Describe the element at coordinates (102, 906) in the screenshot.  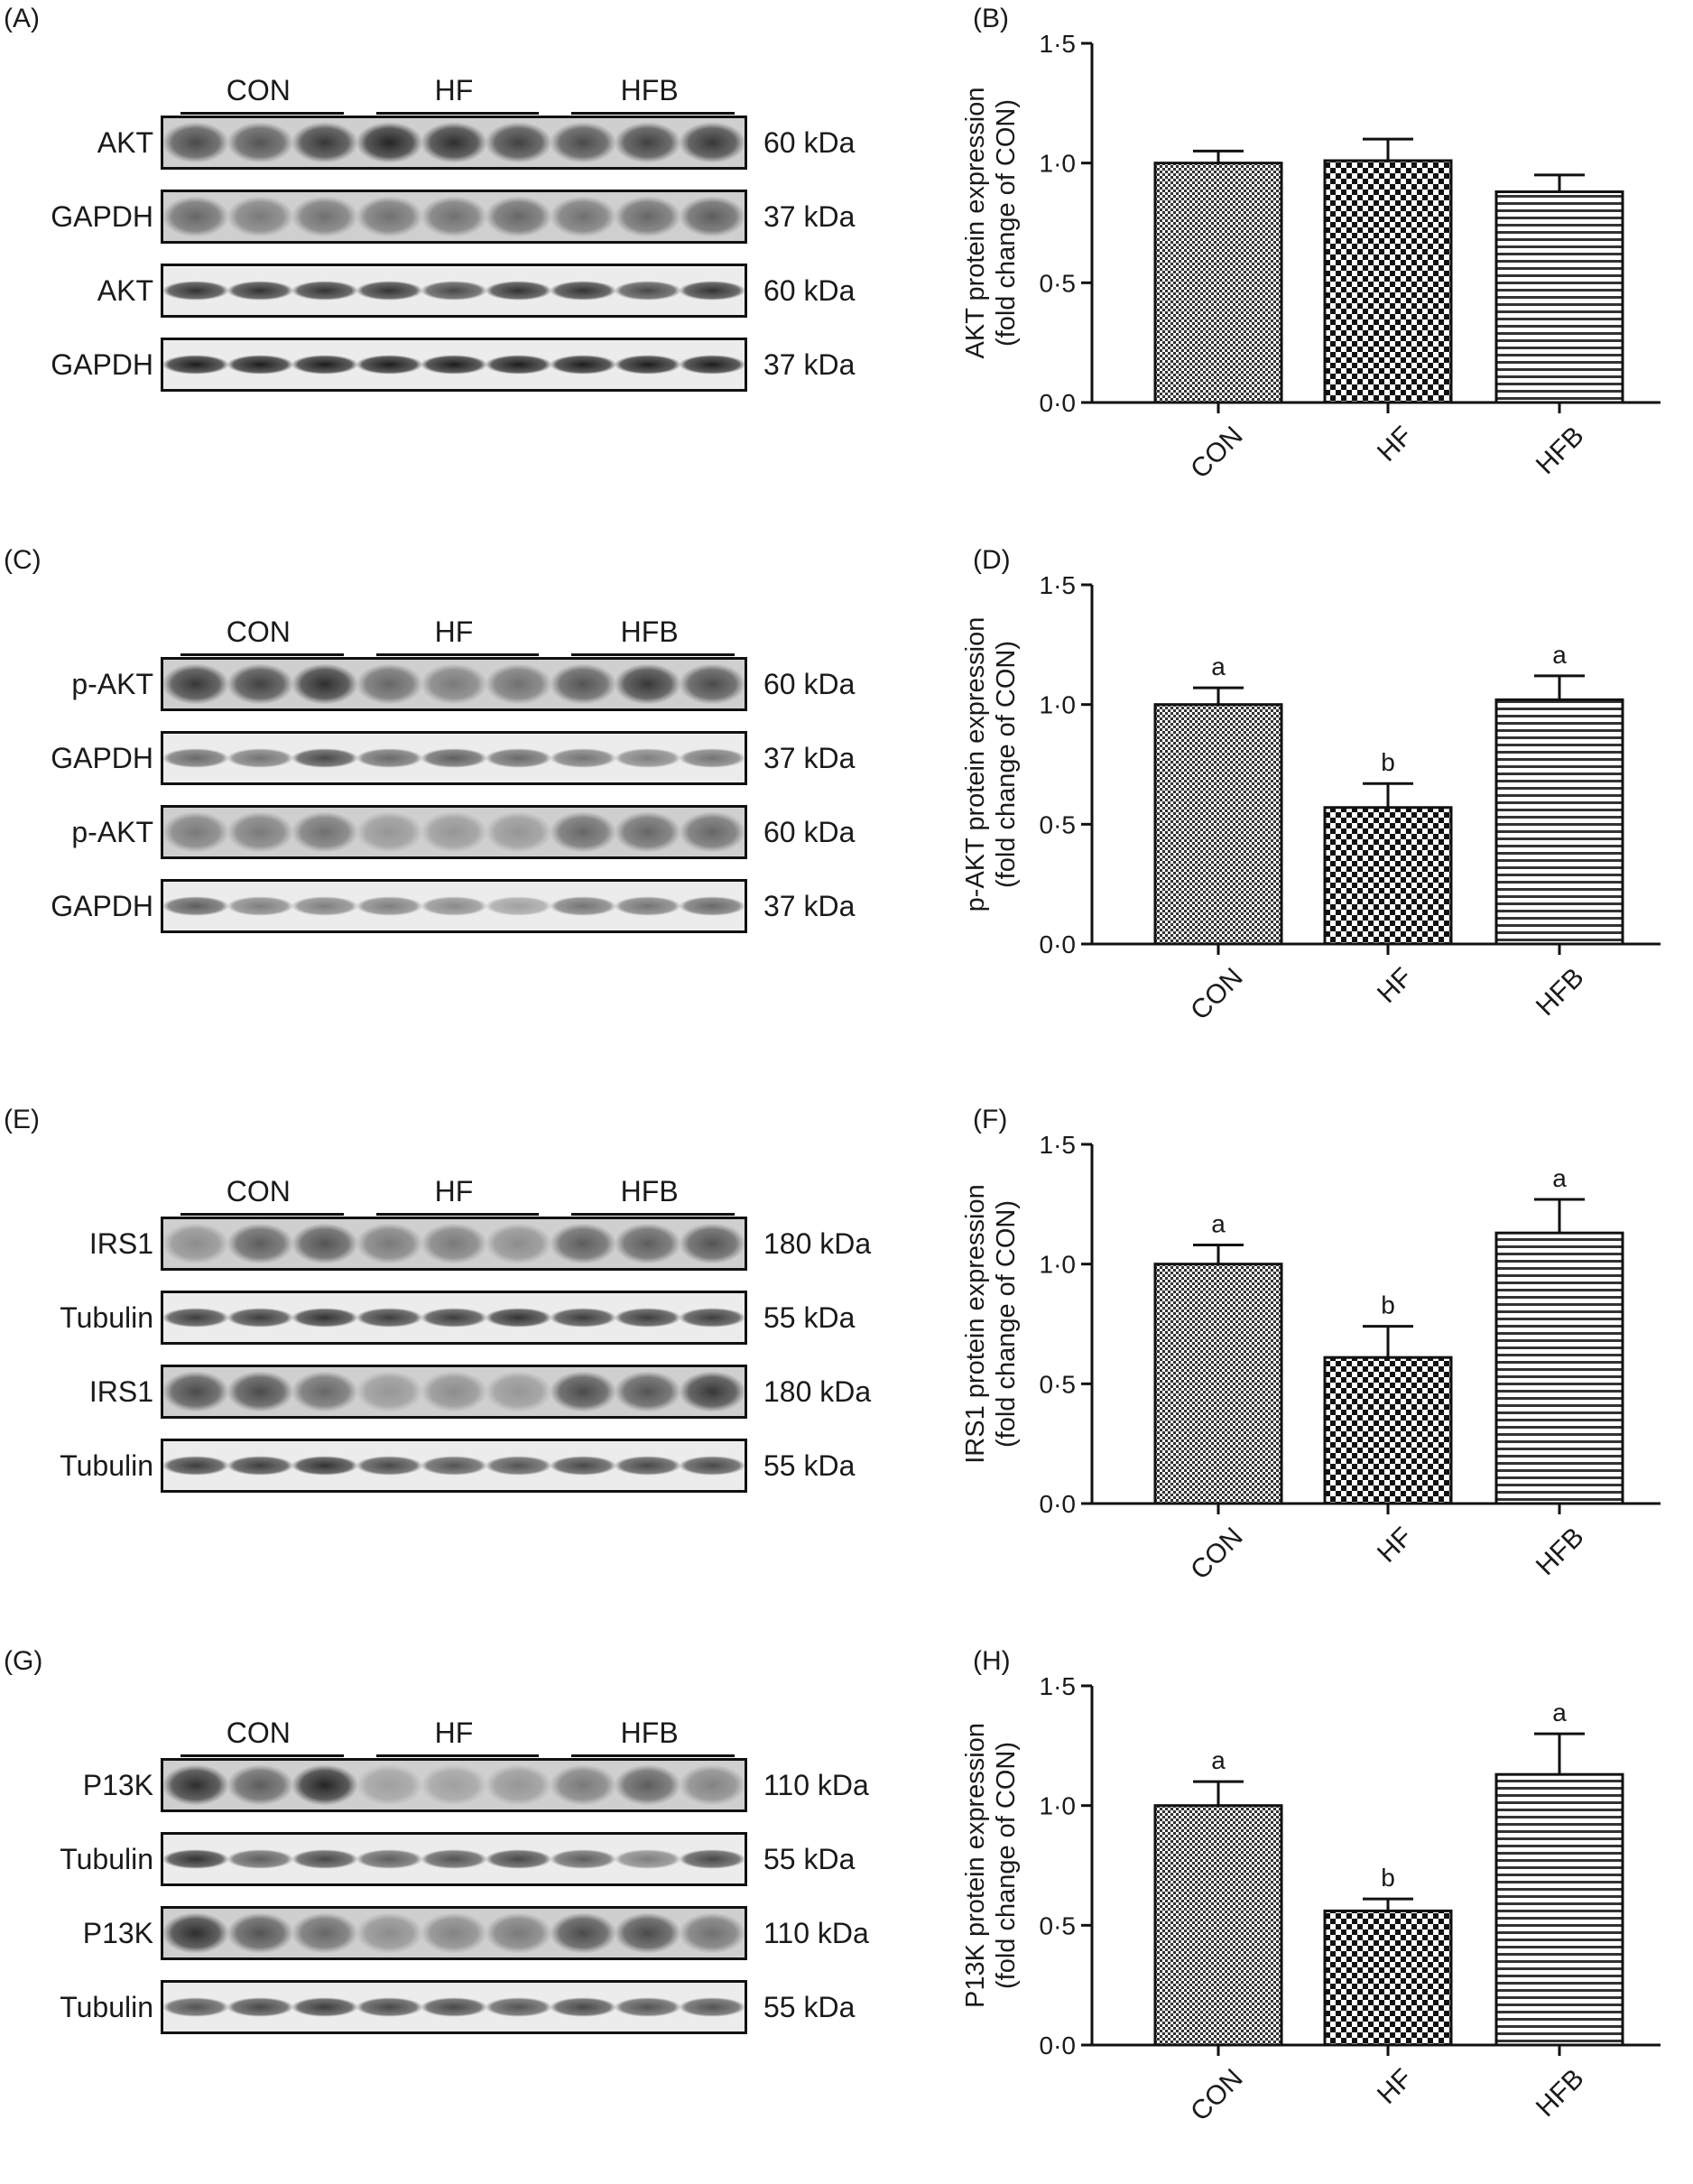
I see `band-label: GAPDH` at that location.